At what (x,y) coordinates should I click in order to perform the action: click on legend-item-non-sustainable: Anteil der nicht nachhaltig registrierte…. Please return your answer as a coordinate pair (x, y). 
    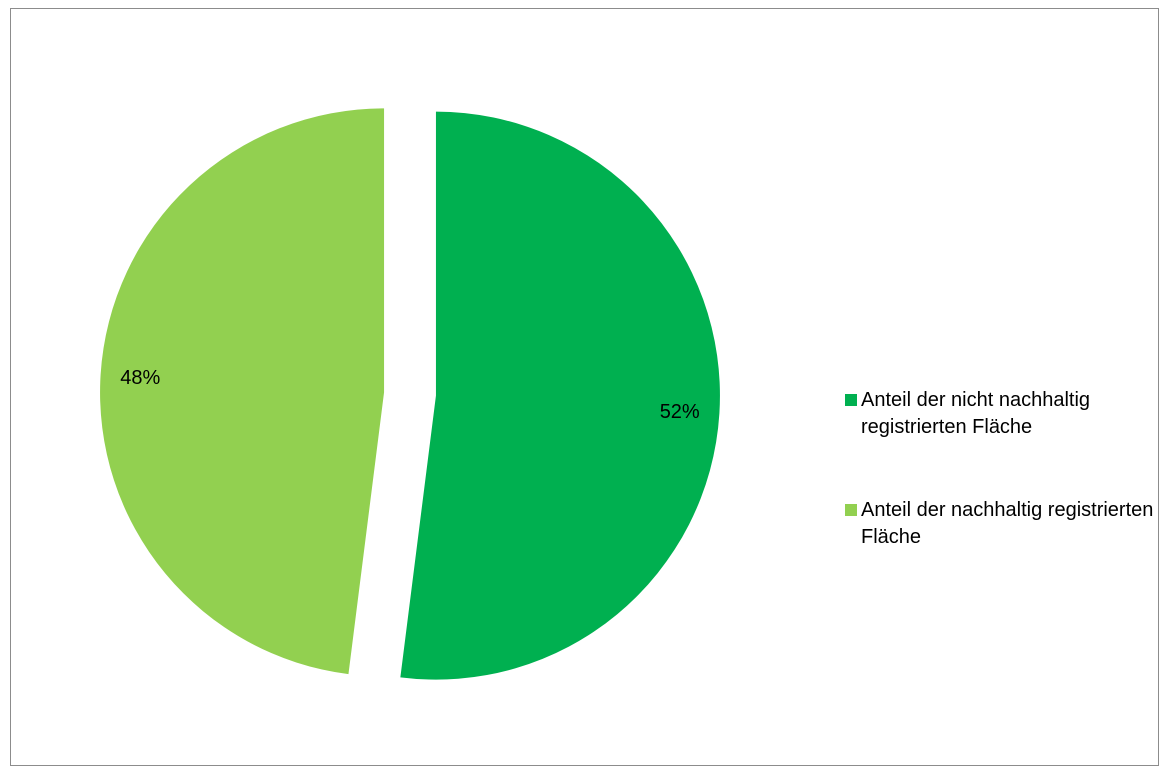
    Looking at the image, I should click on (1001, 414).